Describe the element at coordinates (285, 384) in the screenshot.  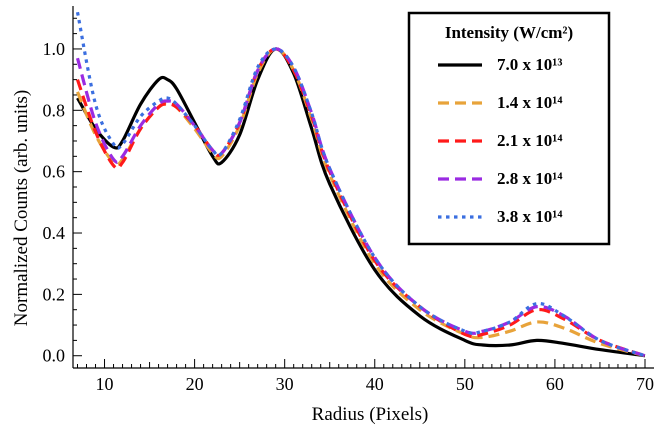
I see `x-tick-label: 30` at that location.